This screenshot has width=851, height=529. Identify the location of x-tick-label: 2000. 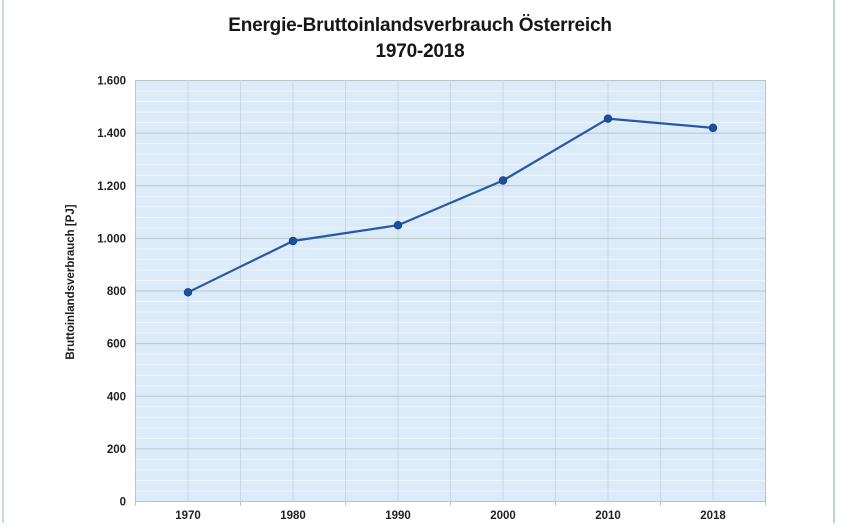
(503, 516).